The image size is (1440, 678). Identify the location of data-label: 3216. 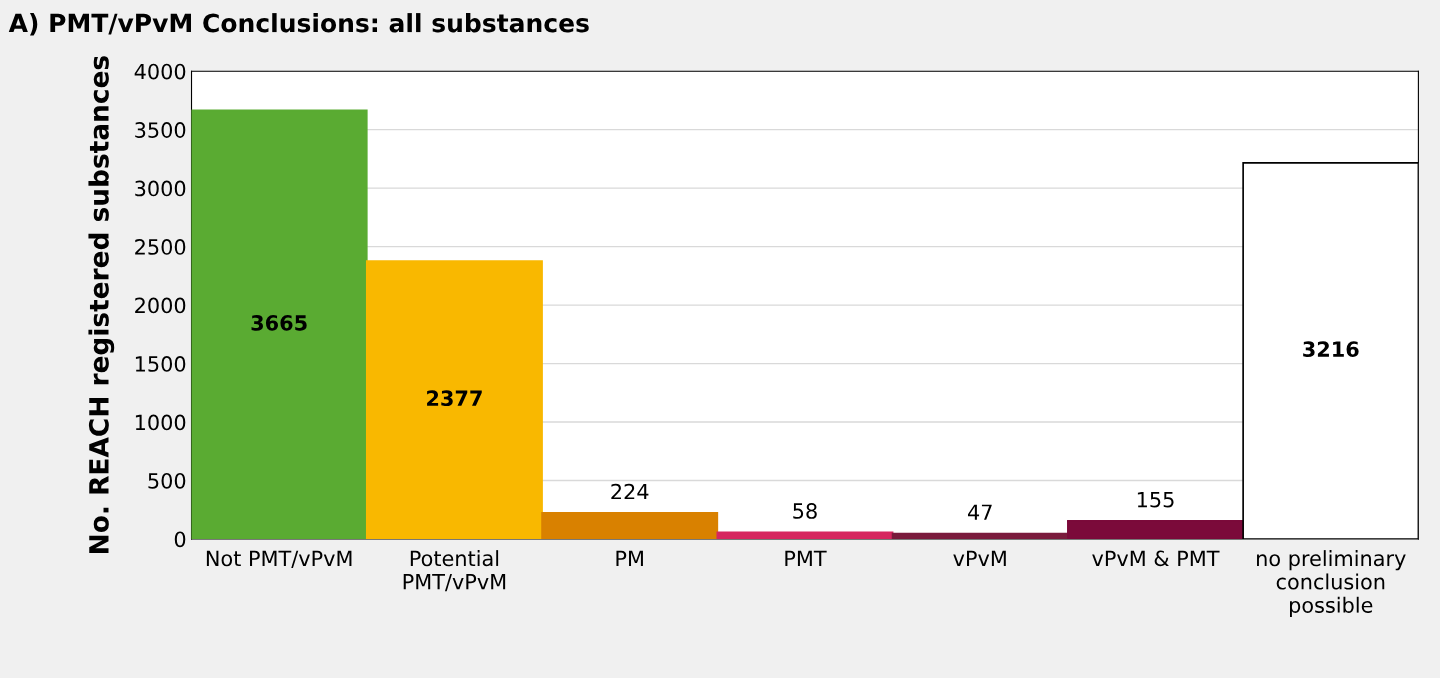
(1331, 349).